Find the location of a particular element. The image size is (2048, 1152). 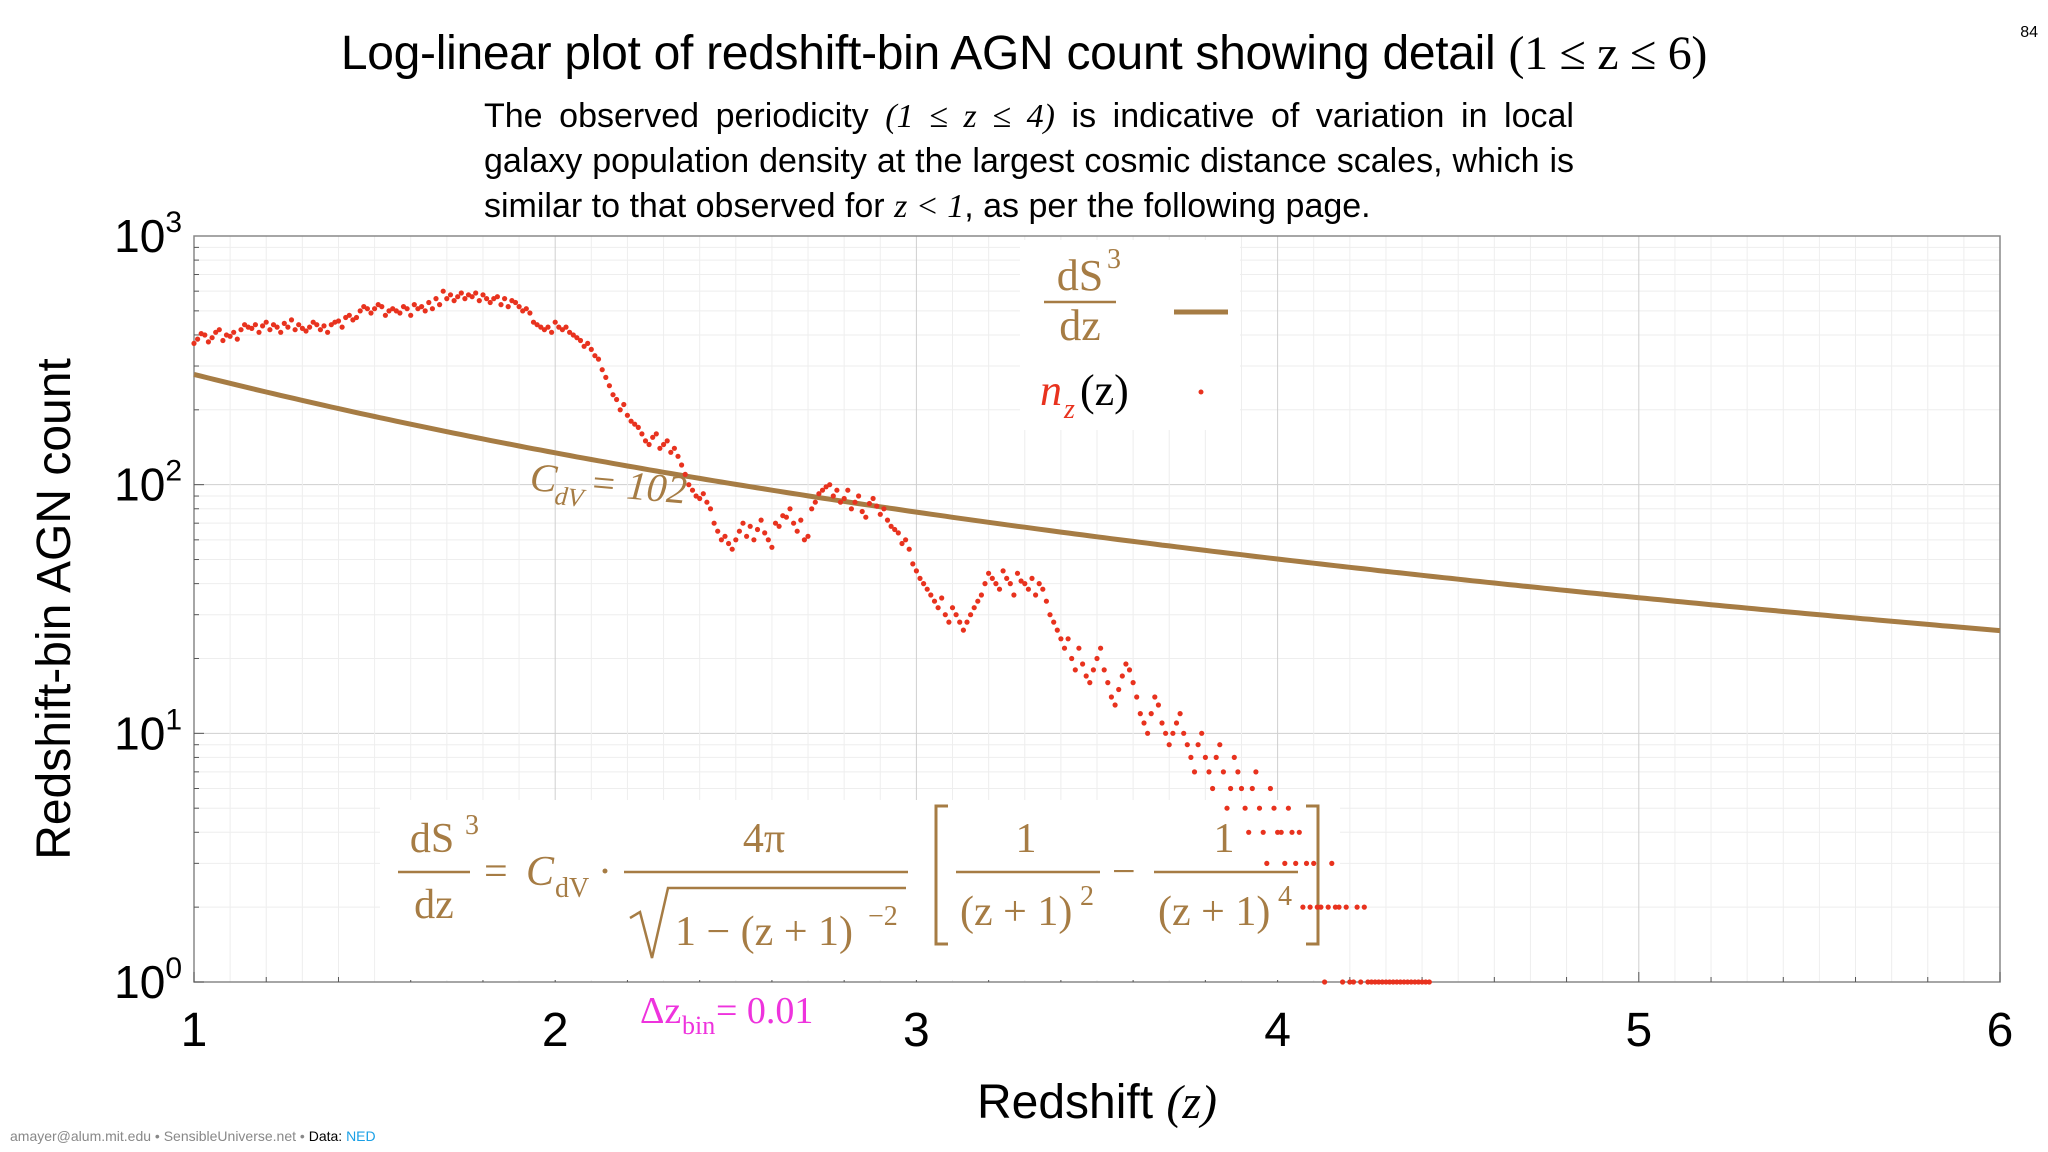

formula-t1-exp: 2 is located at coordinates (1087, 896).